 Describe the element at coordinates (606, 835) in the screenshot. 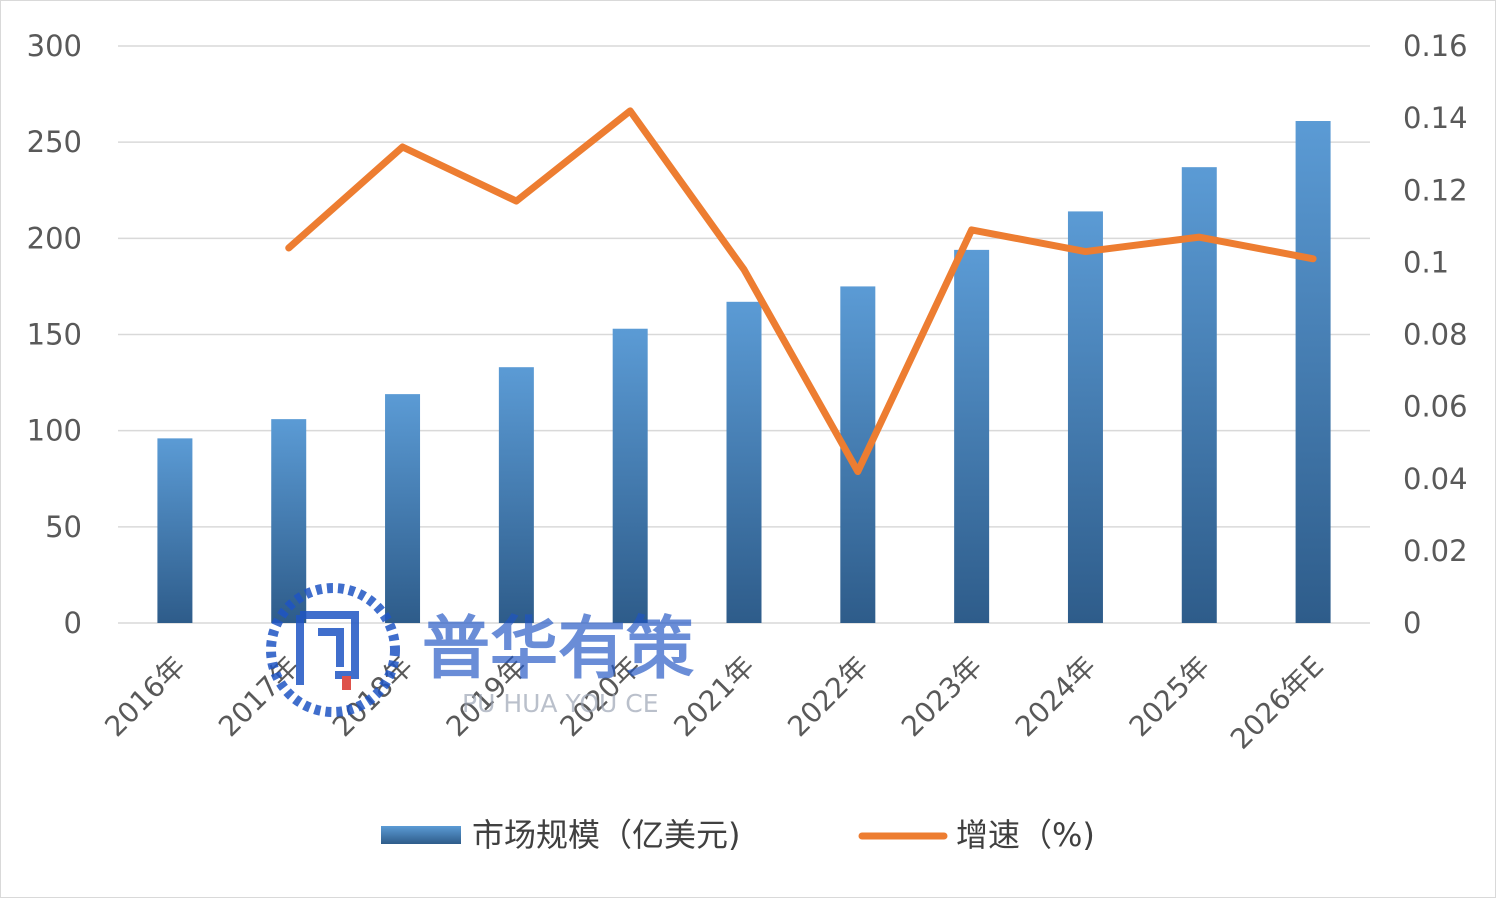

I see `legend-bar-label: 市场规模（亿美元)` at that location.